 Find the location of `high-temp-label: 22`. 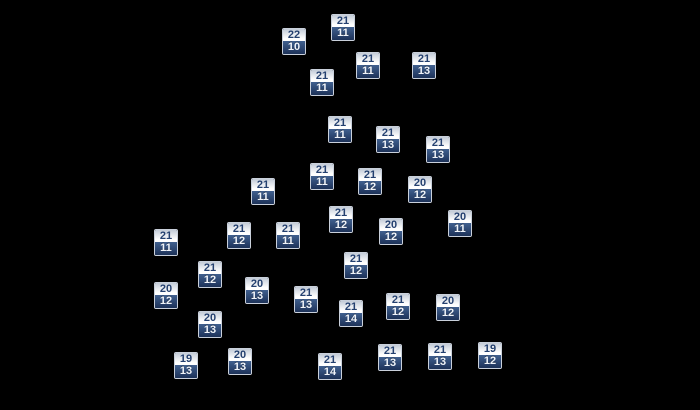

high-temp-label: 22 is located at coordinates (294, 35).